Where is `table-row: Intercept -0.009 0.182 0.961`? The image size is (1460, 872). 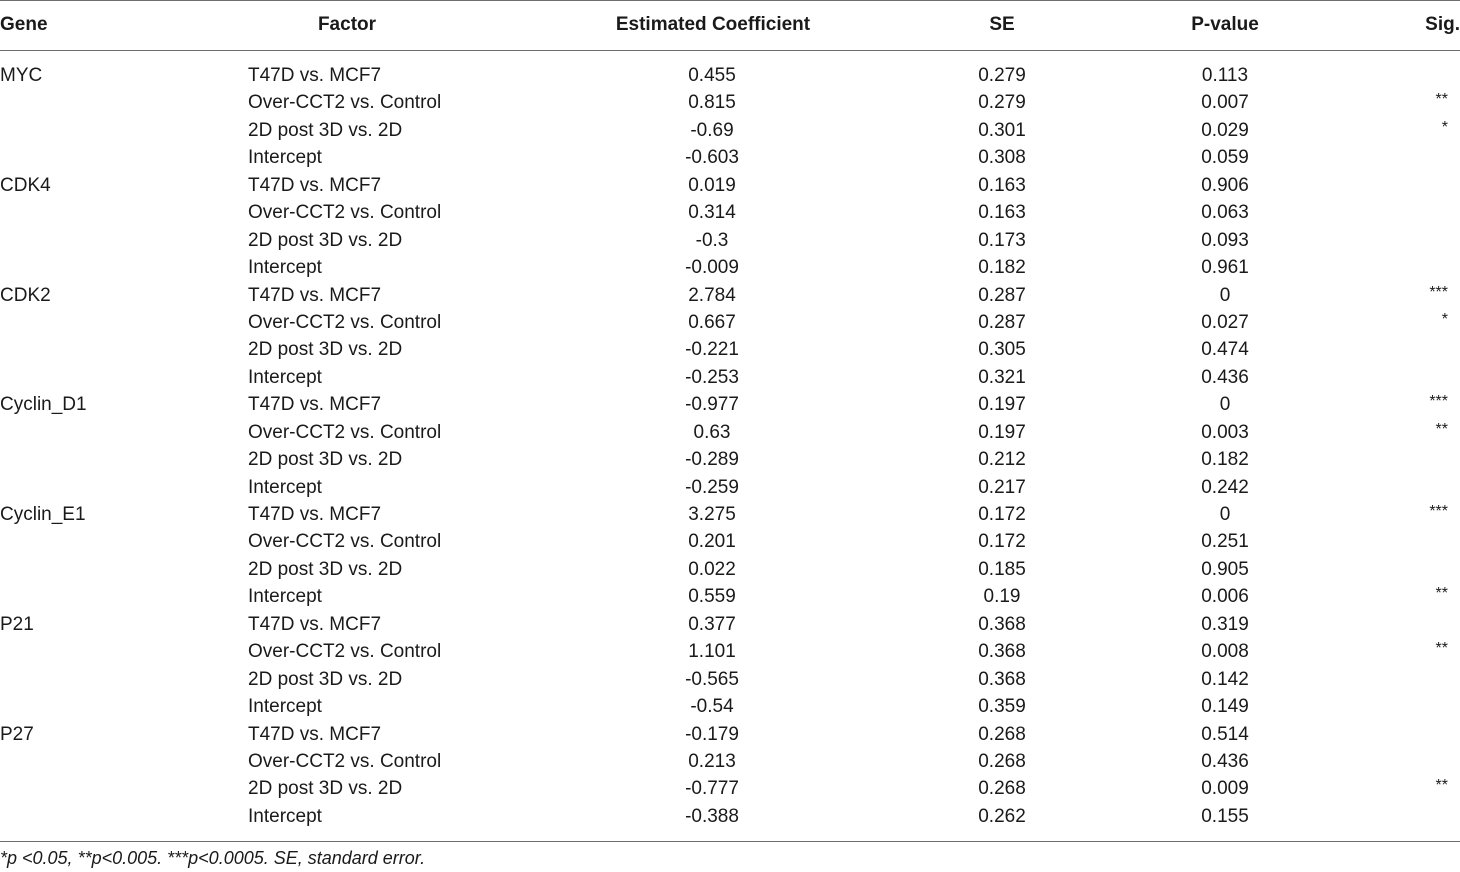 table-row: Intercept -0.009 0.182 0.961 is located at coordinates (730, 267).